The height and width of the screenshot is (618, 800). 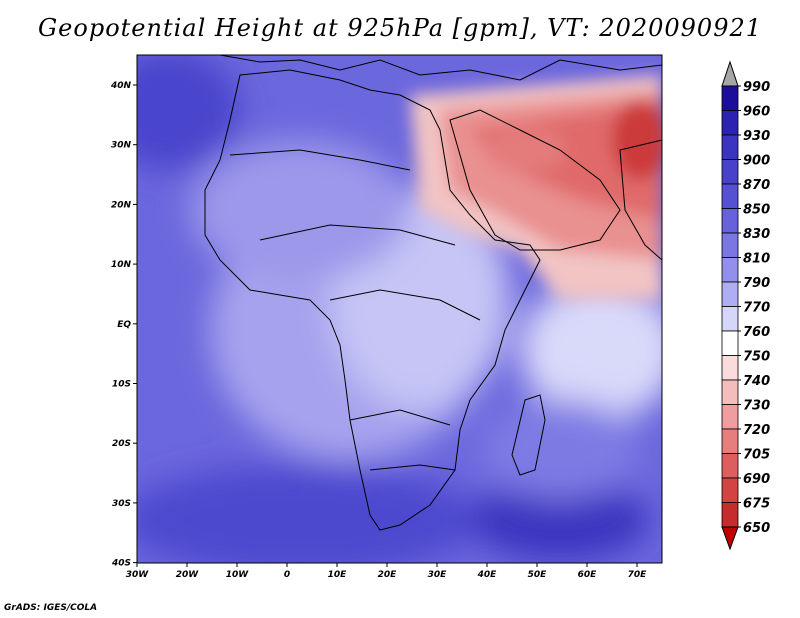 What do you see at coordinates (730, 73) in the screenshot?
I see `colorbar-top-arrow` at bounding box center [730, 73].